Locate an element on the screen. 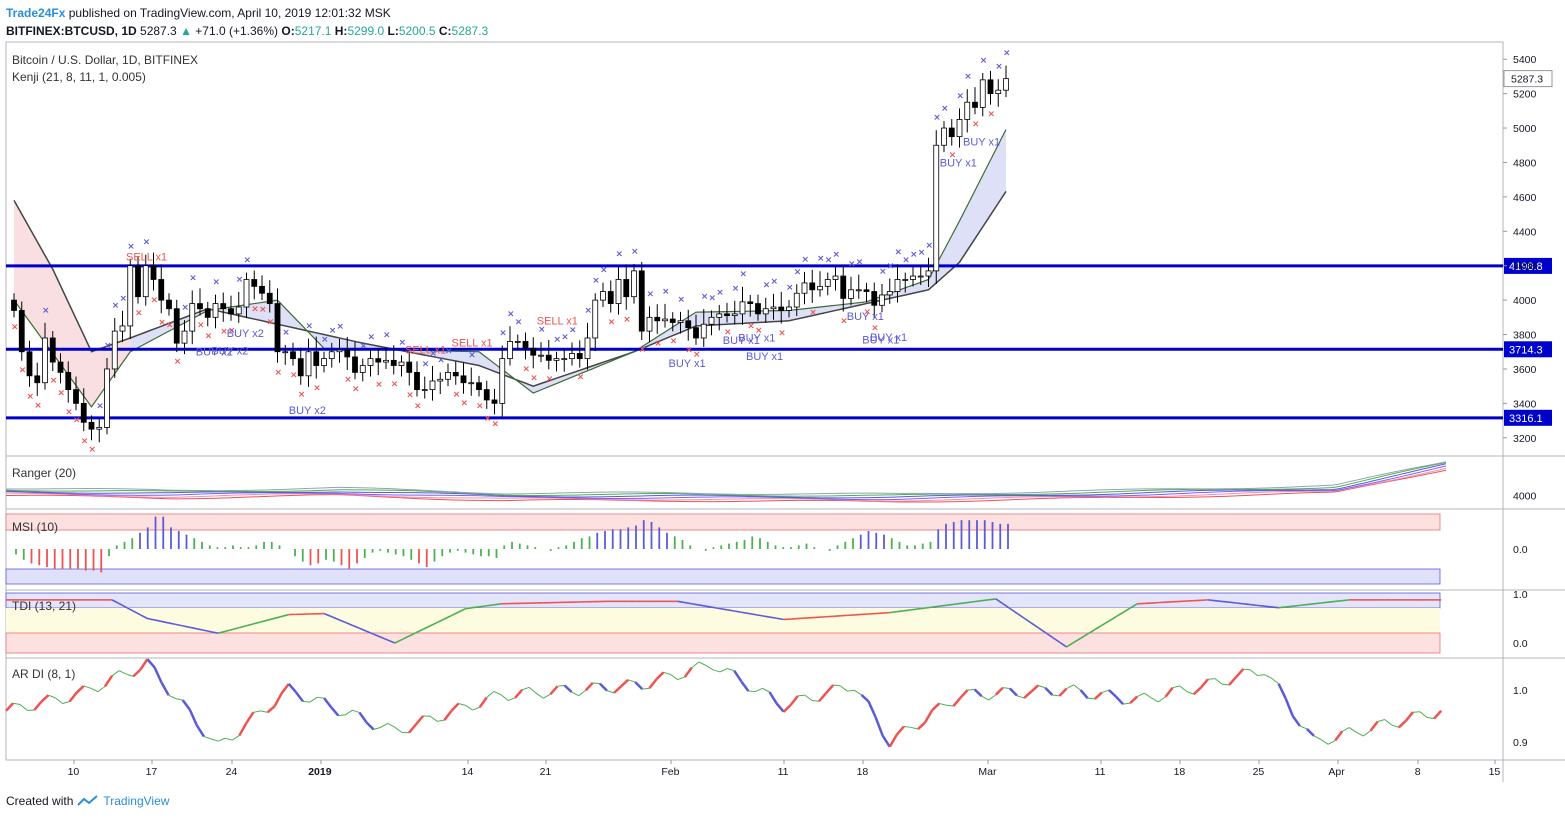  price-tick-label: 3800 is located at coordinates (1525, 336).